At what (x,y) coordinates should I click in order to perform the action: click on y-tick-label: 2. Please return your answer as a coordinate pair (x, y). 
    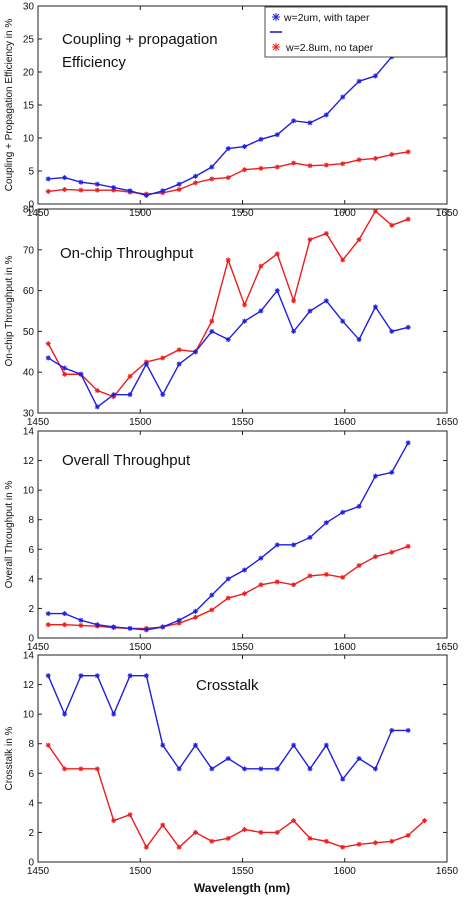
    Looking at the image, I should click on (31, 609).